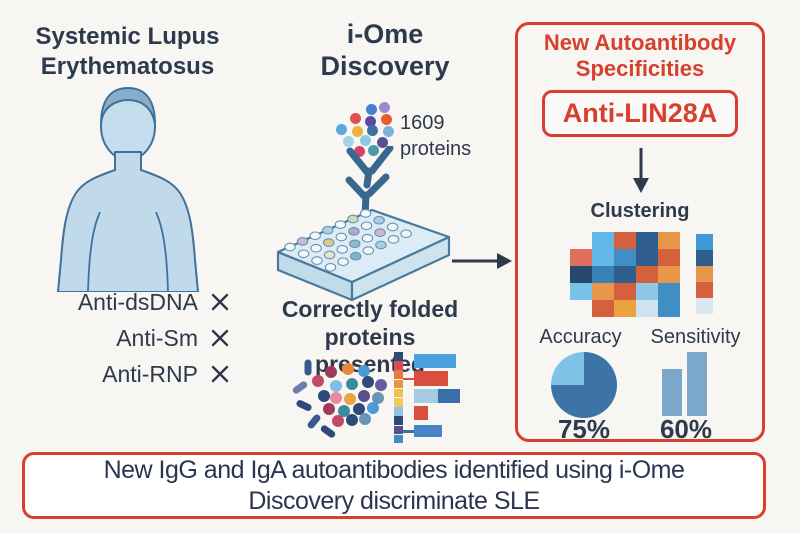 Image resolution: width=800 pixels, height=533 pixels. Describe the element at coordinates (130, 302) in the screenshot. I see `list-item: Anti-dsDNA` at that location.